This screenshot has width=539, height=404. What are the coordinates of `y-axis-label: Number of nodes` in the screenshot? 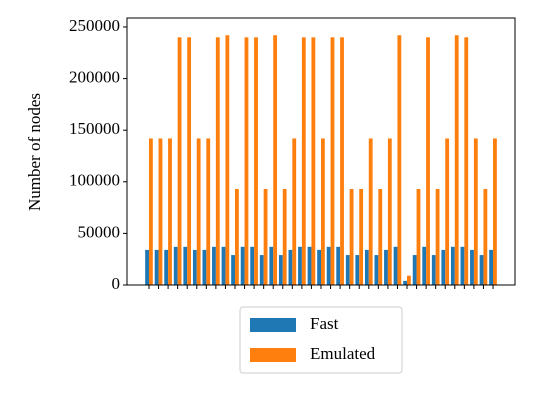 It's located at (34, 152).